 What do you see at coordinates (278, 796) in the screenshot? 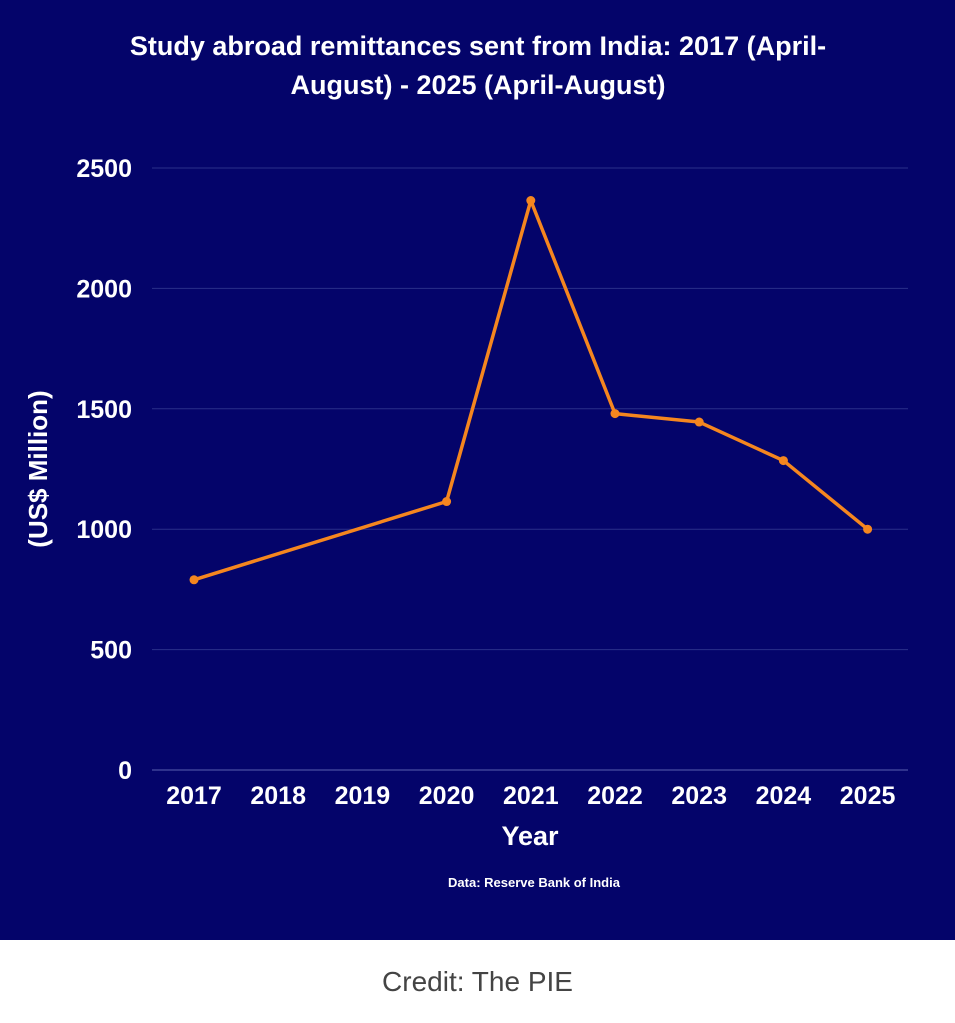
I see `x-tick-label-2018: 2018` at bounding box center [278, 796].